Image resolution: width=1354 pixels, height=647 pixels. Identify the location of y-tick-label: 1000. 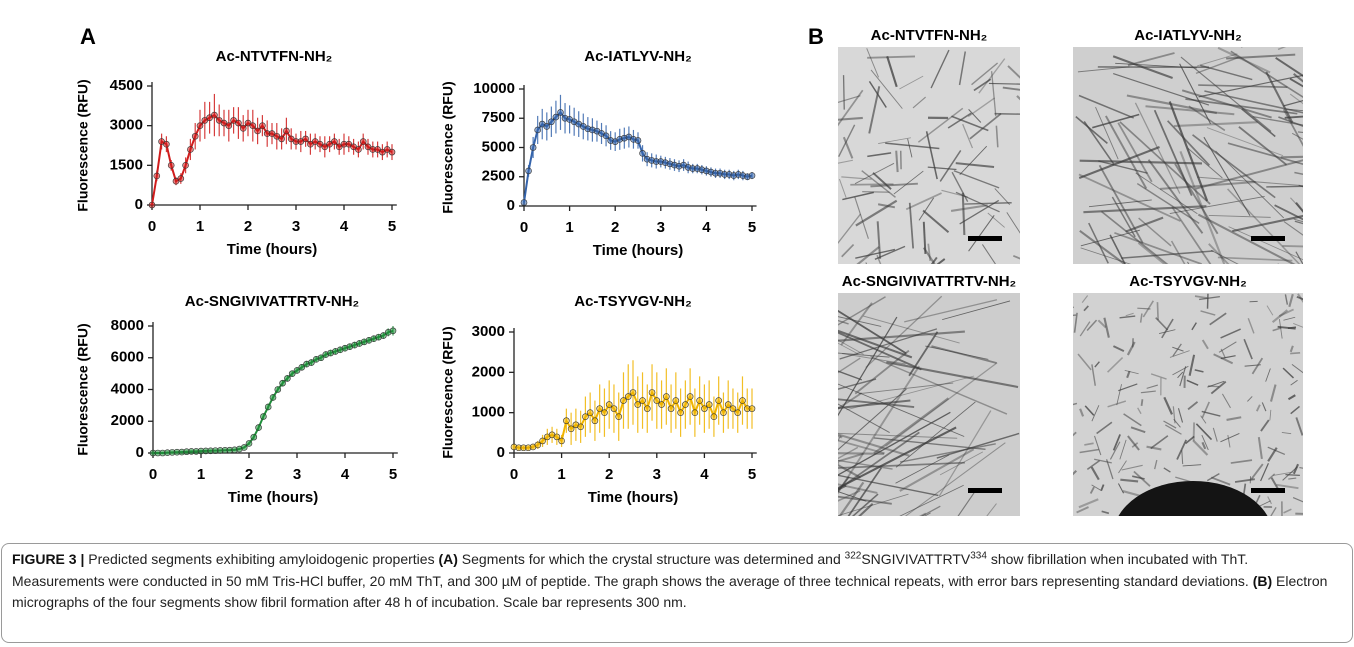
(488, 412).